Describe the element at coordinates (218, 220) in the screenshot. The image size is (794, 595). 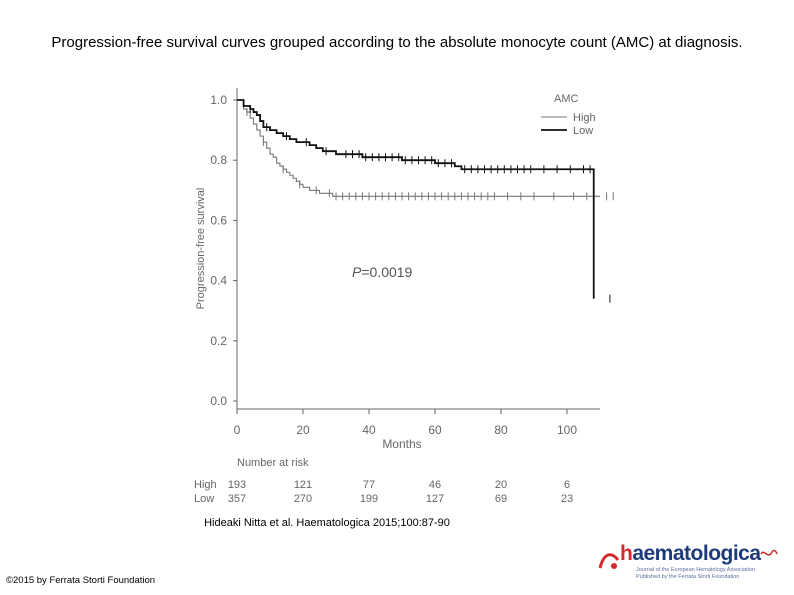
I see `y-tick-label: 0.6` at that location.